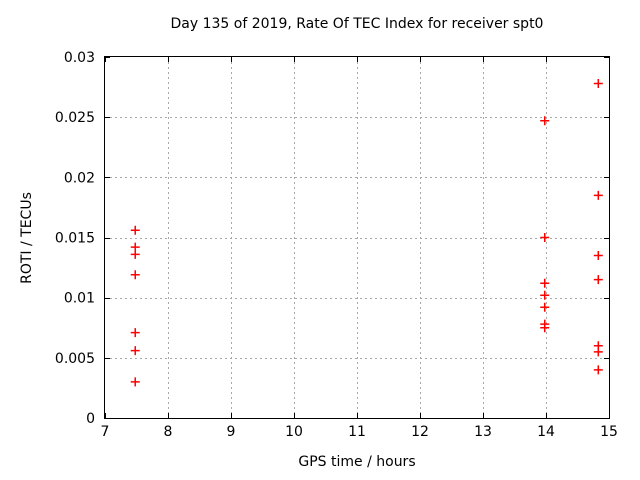 Image resolution: width=640 pixels, height=480 pixels. Describe the element at coordinates (79, 58) in the screenshot. I see `y-tick-label: 0.03` at that location.